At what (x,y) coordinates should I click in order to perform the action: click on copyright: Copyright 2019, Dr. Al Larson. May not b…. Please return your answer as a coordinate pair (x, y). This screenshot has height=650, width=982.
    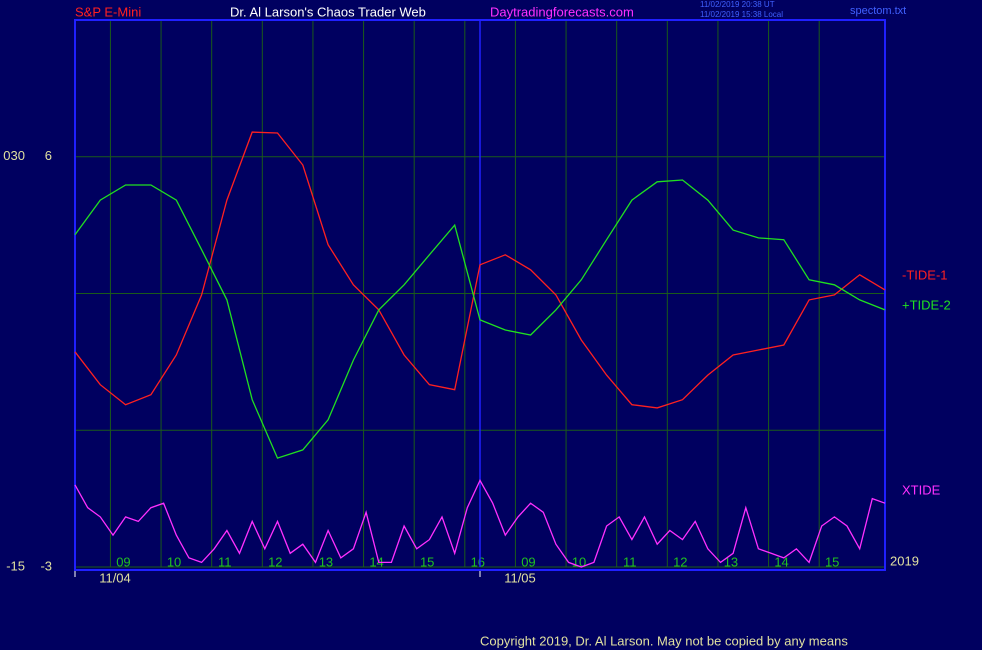
    Looking at the image, I should click on (664, 640).